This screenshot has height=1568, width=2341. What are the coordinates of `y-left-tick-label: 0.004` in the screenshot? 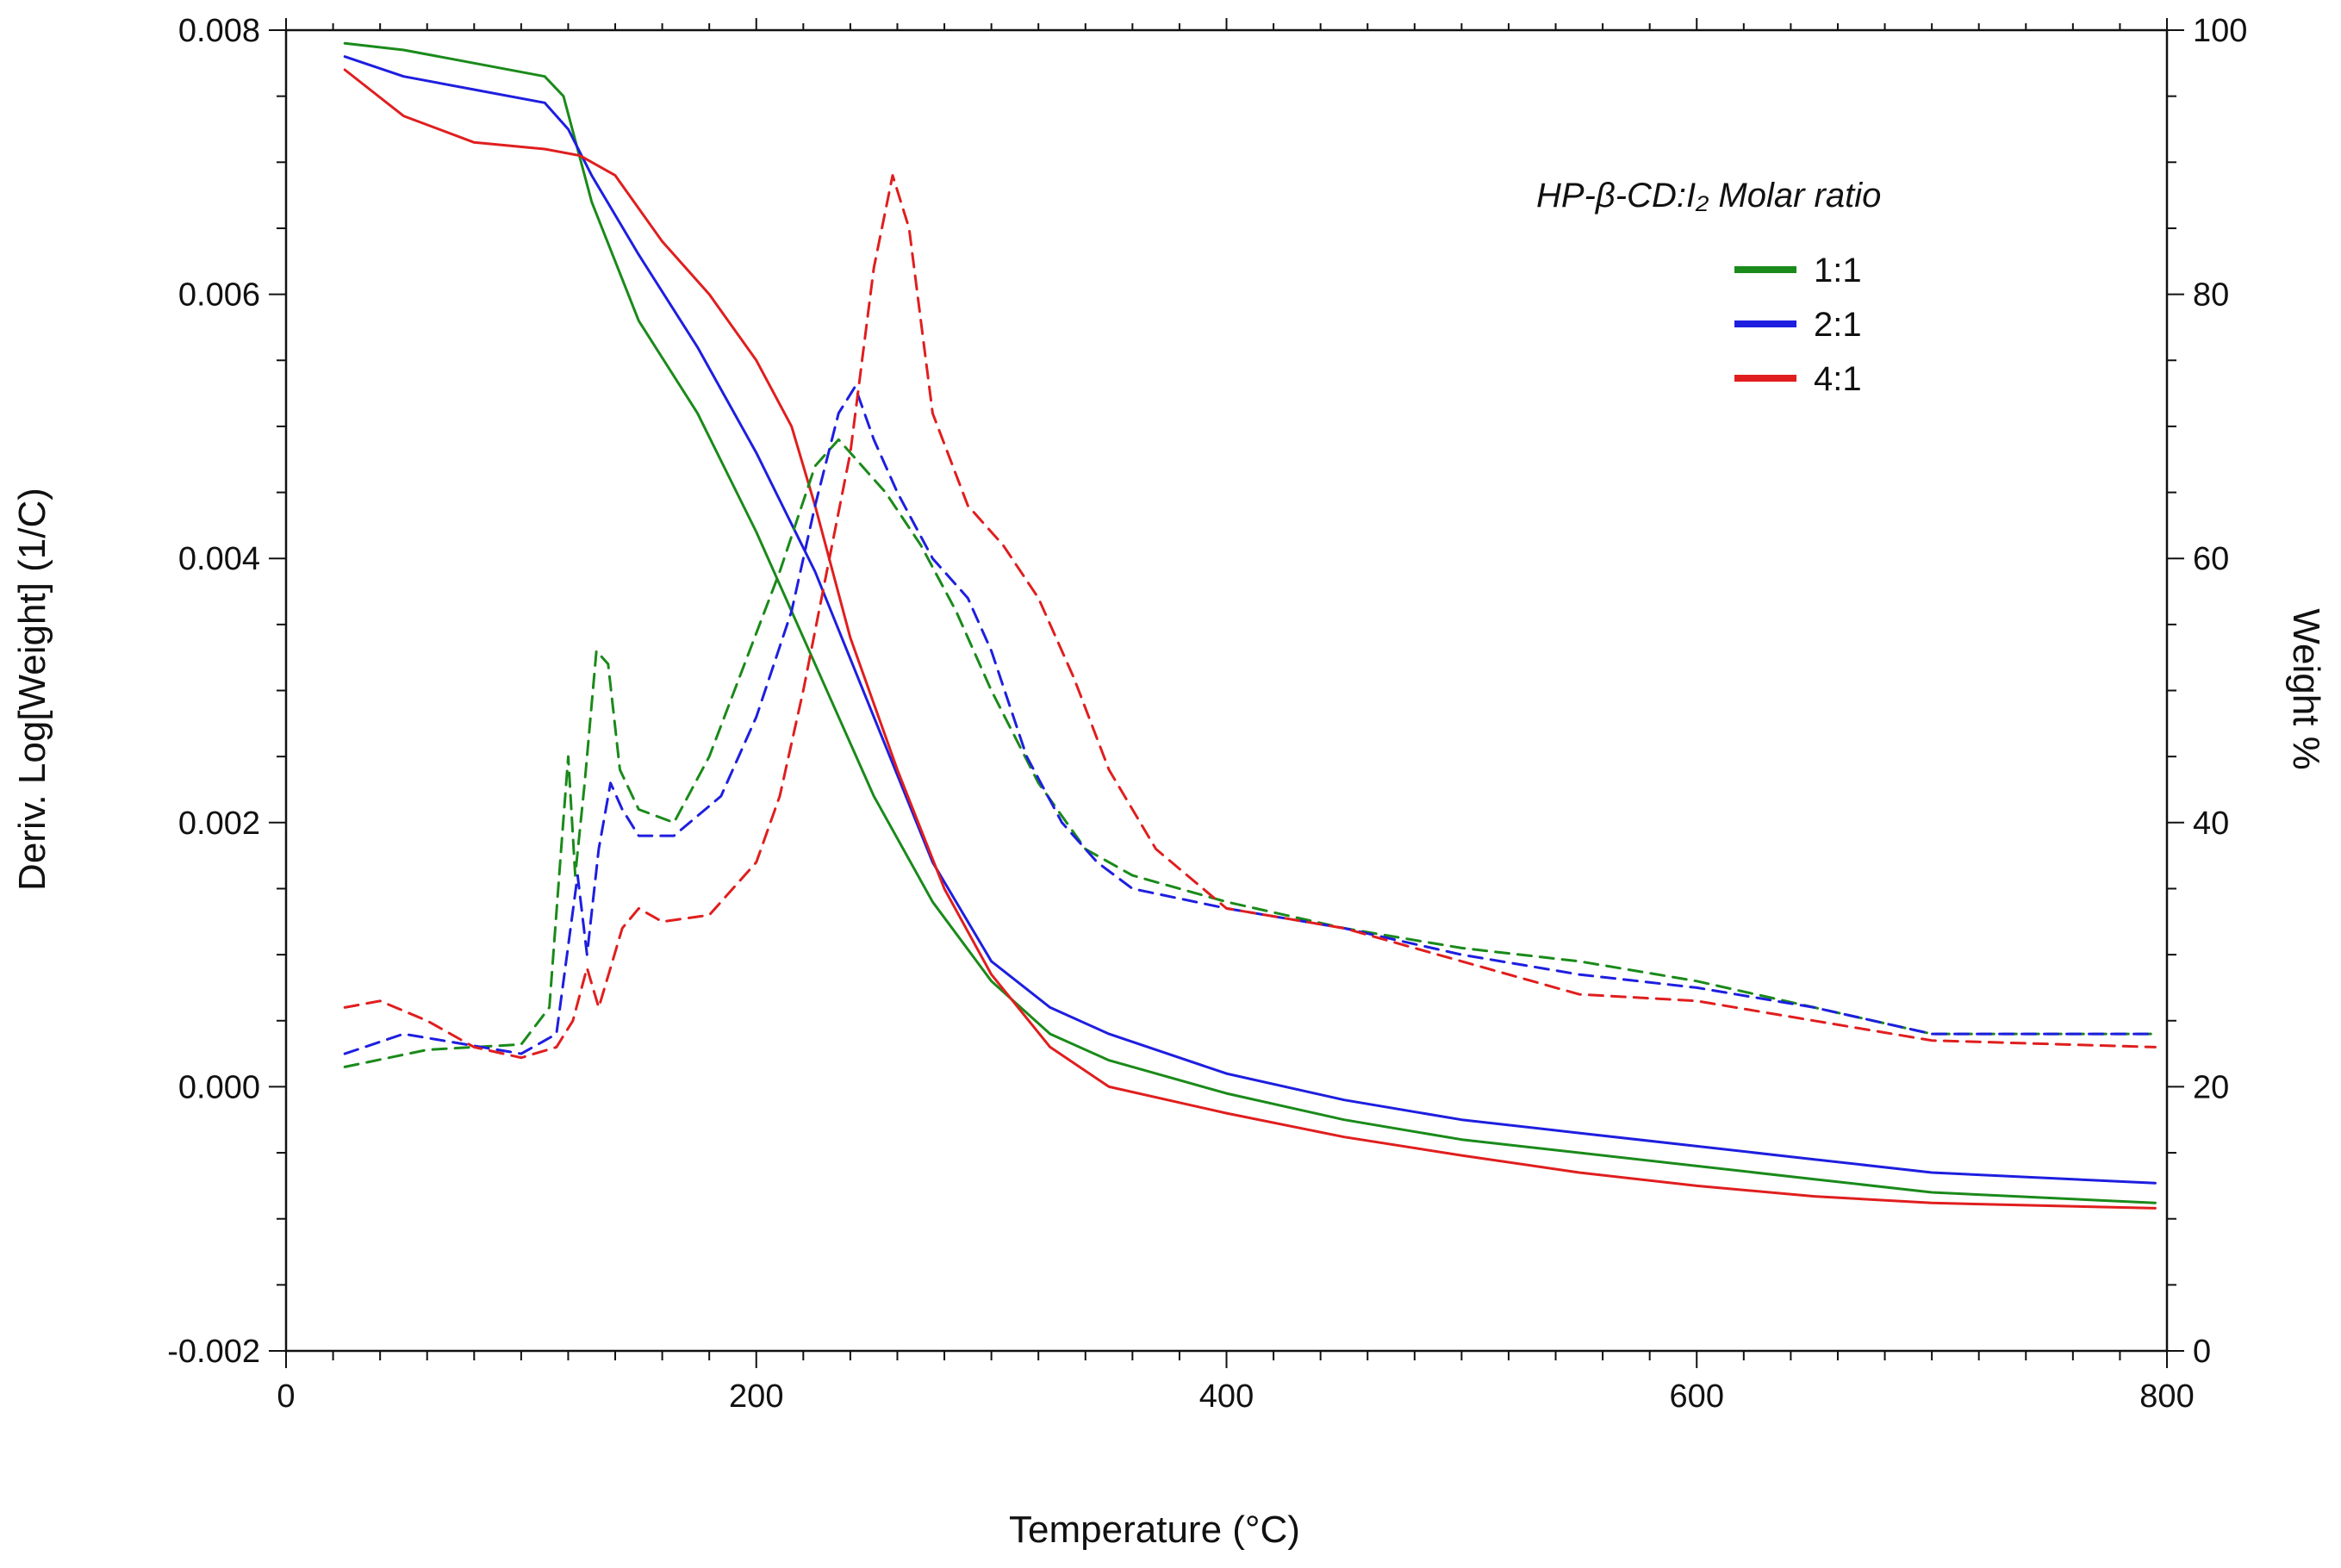 It's located at (219, 559).